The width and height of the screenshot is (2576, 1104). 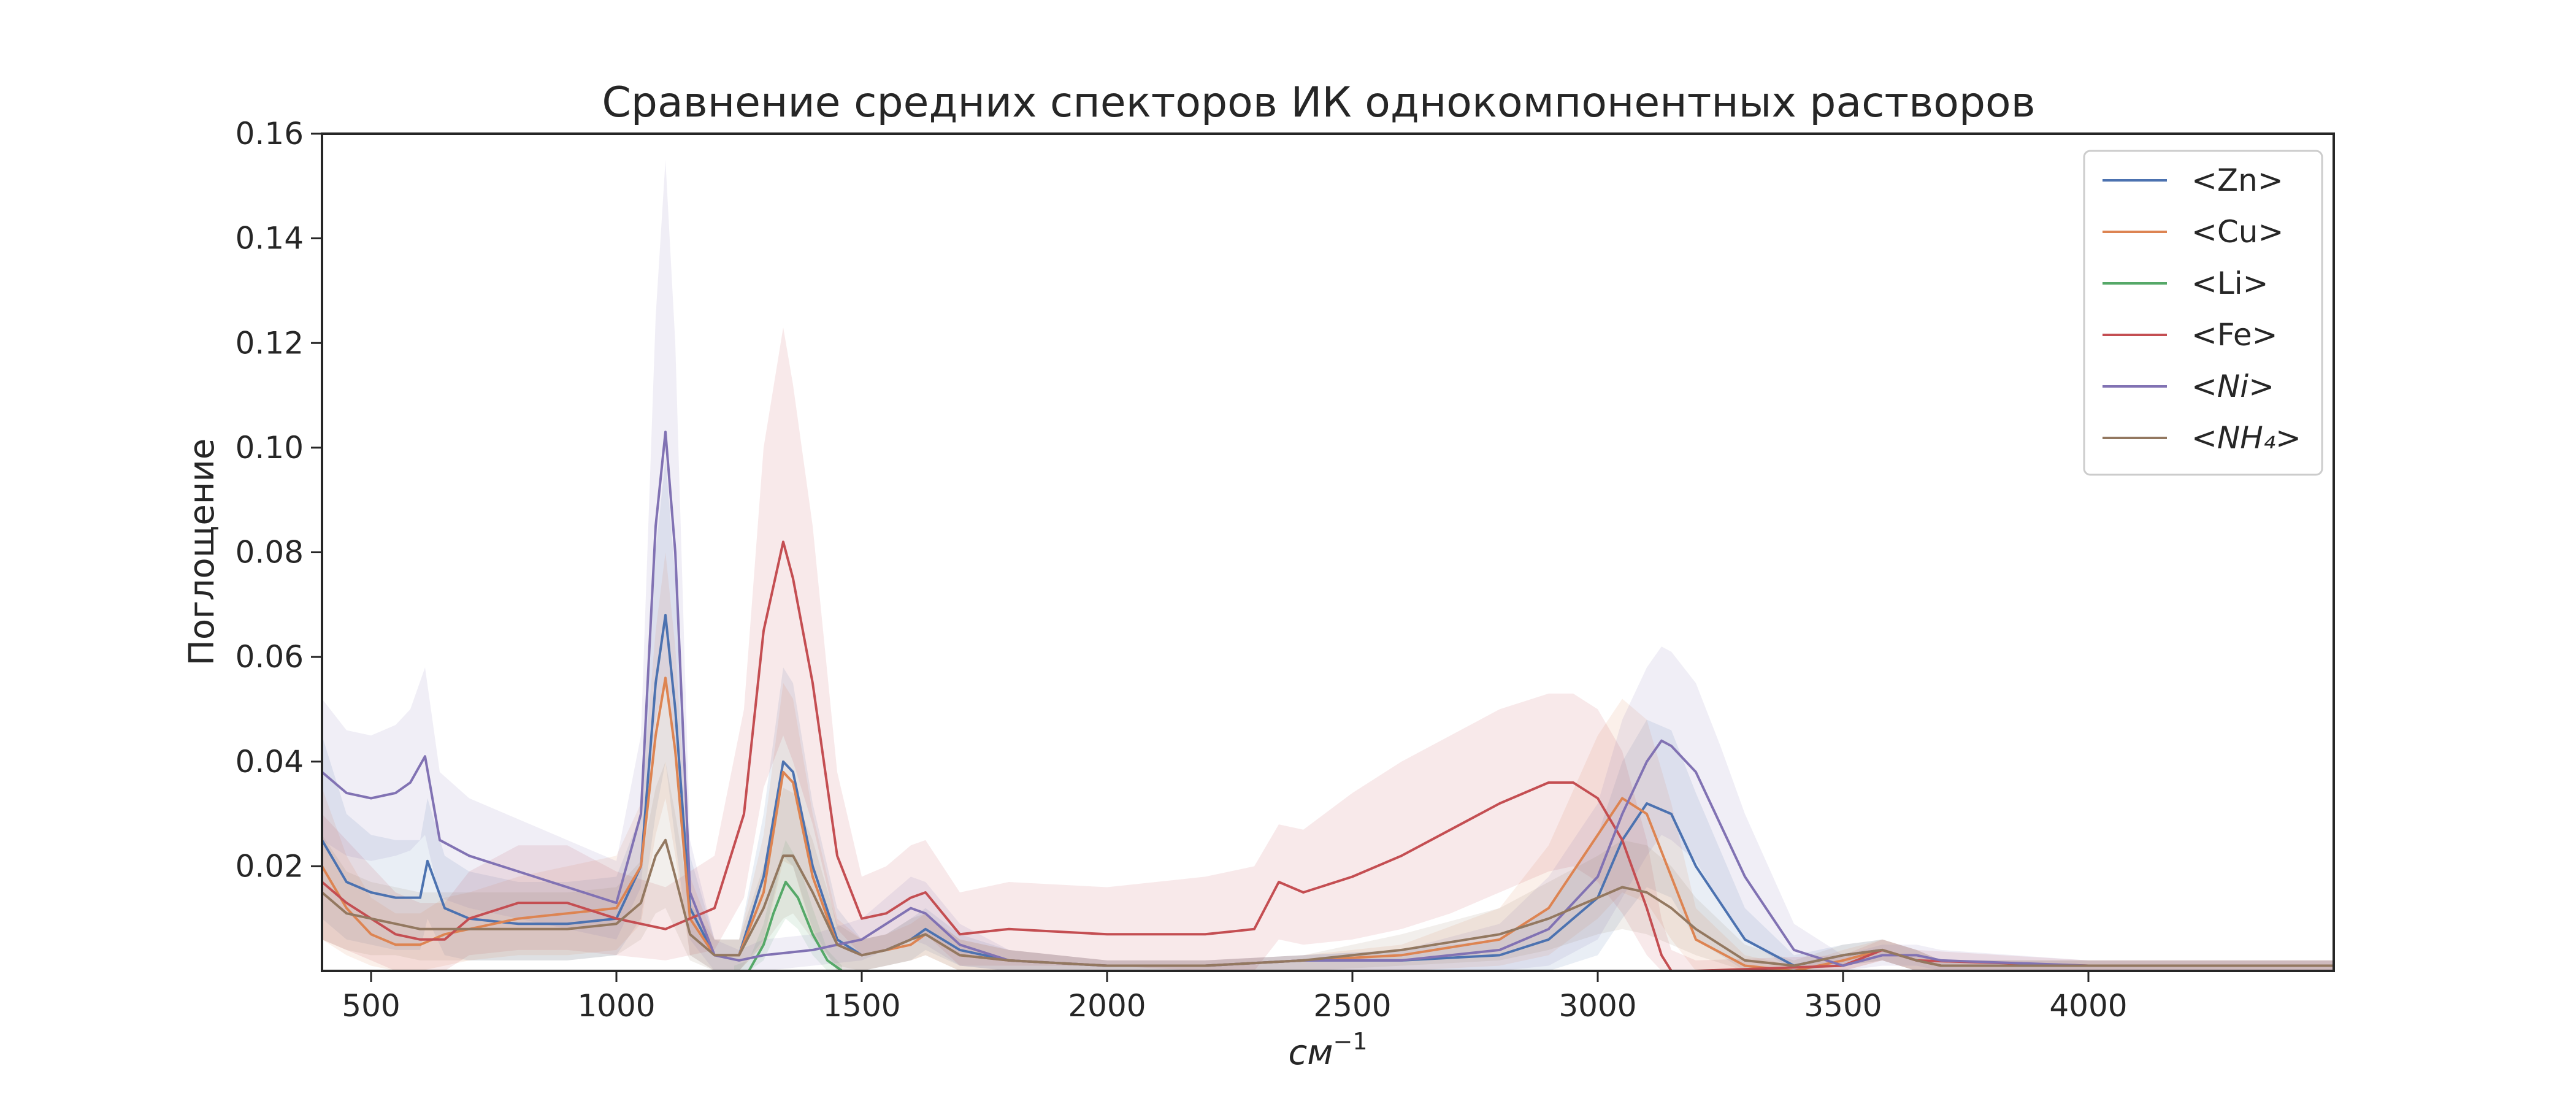 What do you see at coordinates (2237, 232) in the screenshot?
I see `legend-label: <Cu>` at bounding box center [2237, 232].